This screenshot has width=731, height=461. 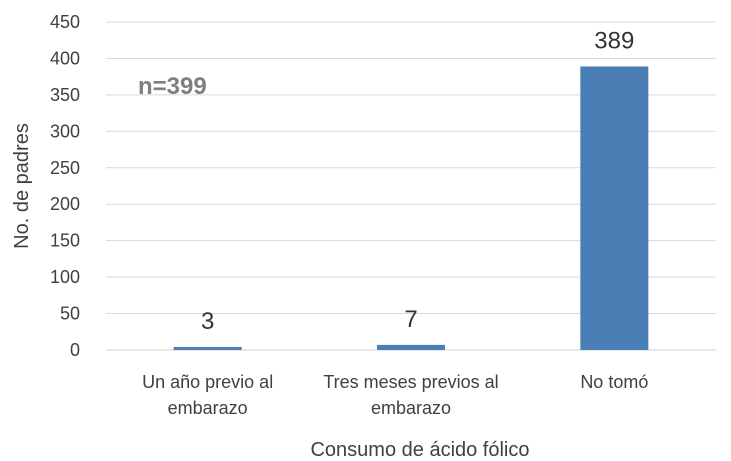 What do you see at coordinates (65, 95) in the screenshot?
I see `y-tick-label: 350` at bounding box center [65, 95].